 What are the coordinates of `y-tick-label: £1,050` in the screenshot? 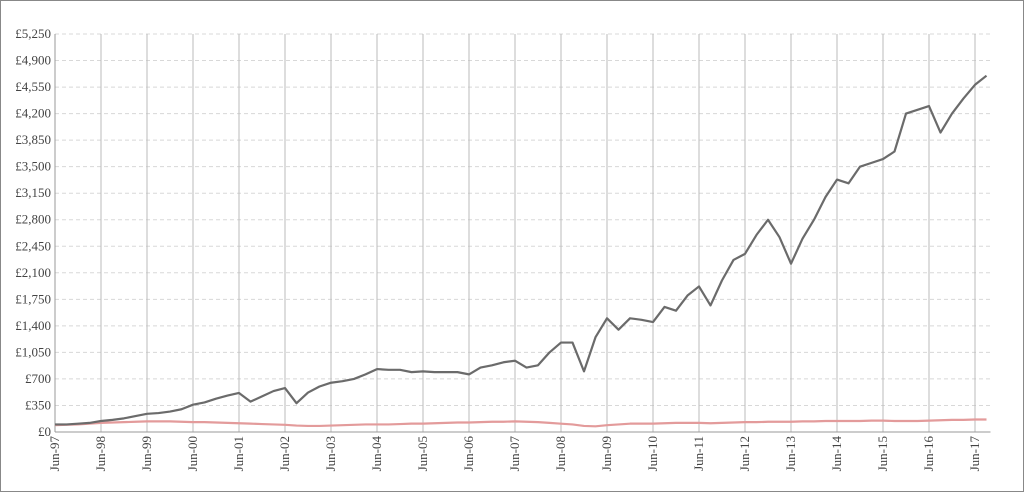 It's located at (33, 351).